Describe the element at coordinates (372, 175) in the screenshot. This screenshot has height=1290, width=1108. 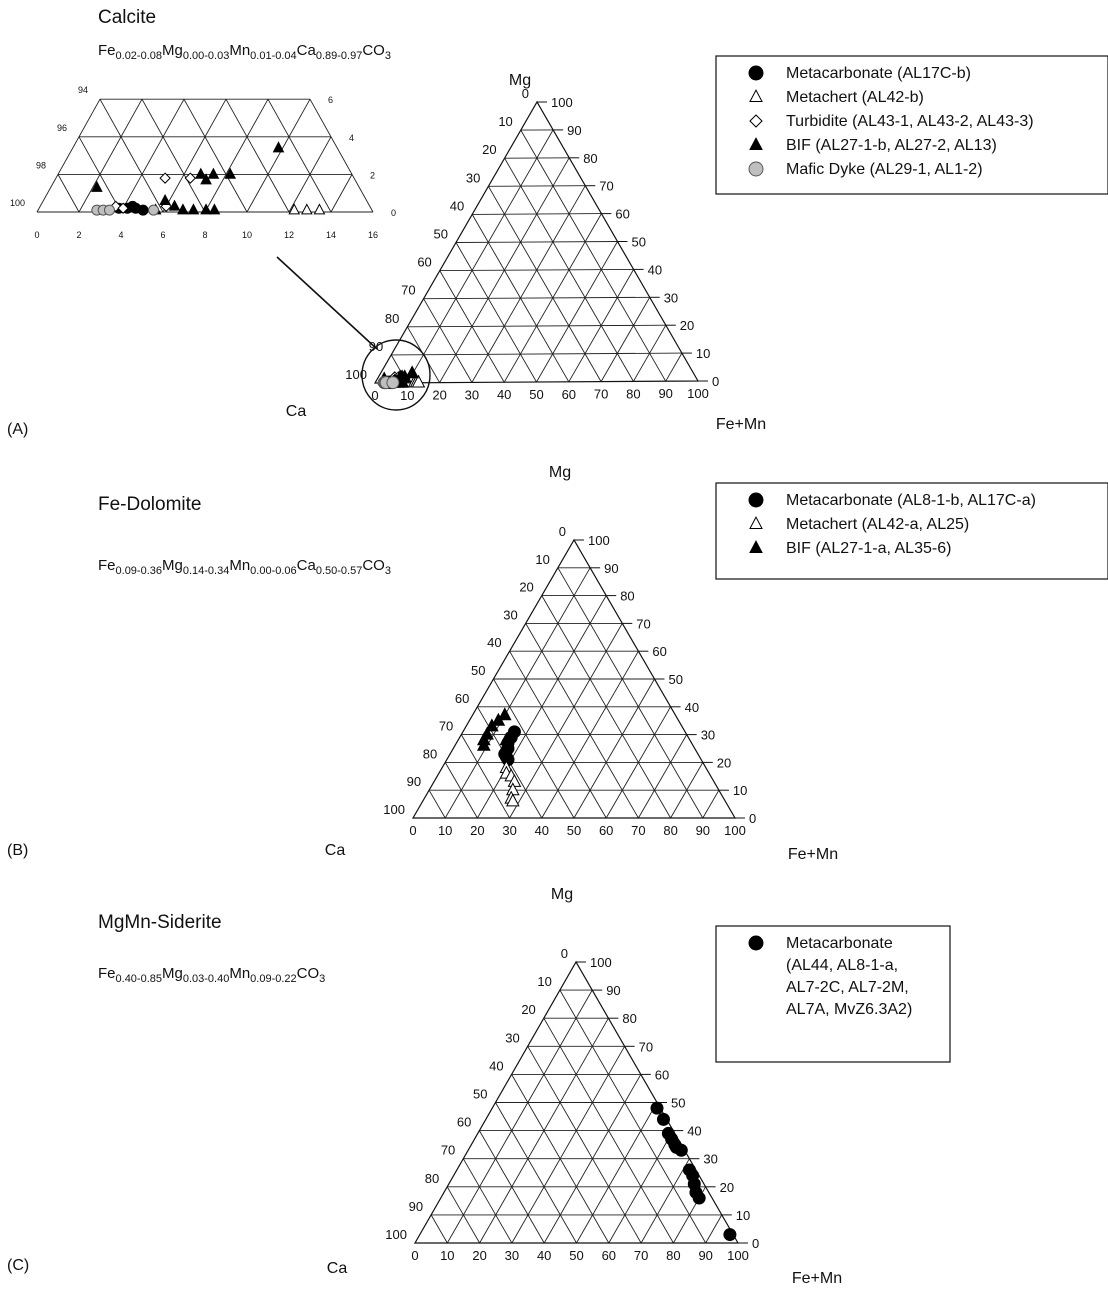
I see `inset-tick-right: 2` at that location.